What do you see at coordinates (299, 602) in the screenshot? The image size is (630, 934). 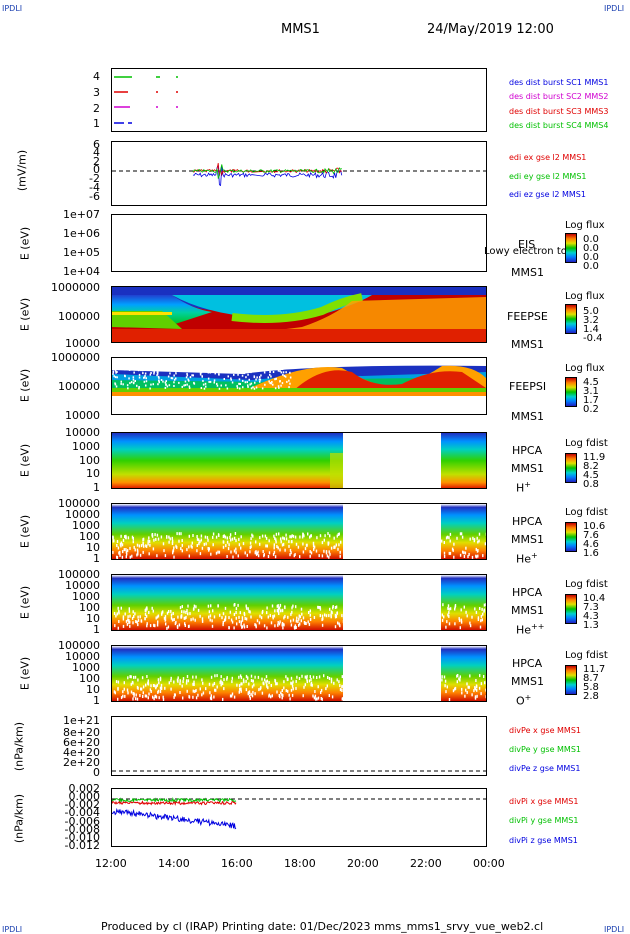 I see `hpca-hepp-panel` at bounding box center [299, 602].